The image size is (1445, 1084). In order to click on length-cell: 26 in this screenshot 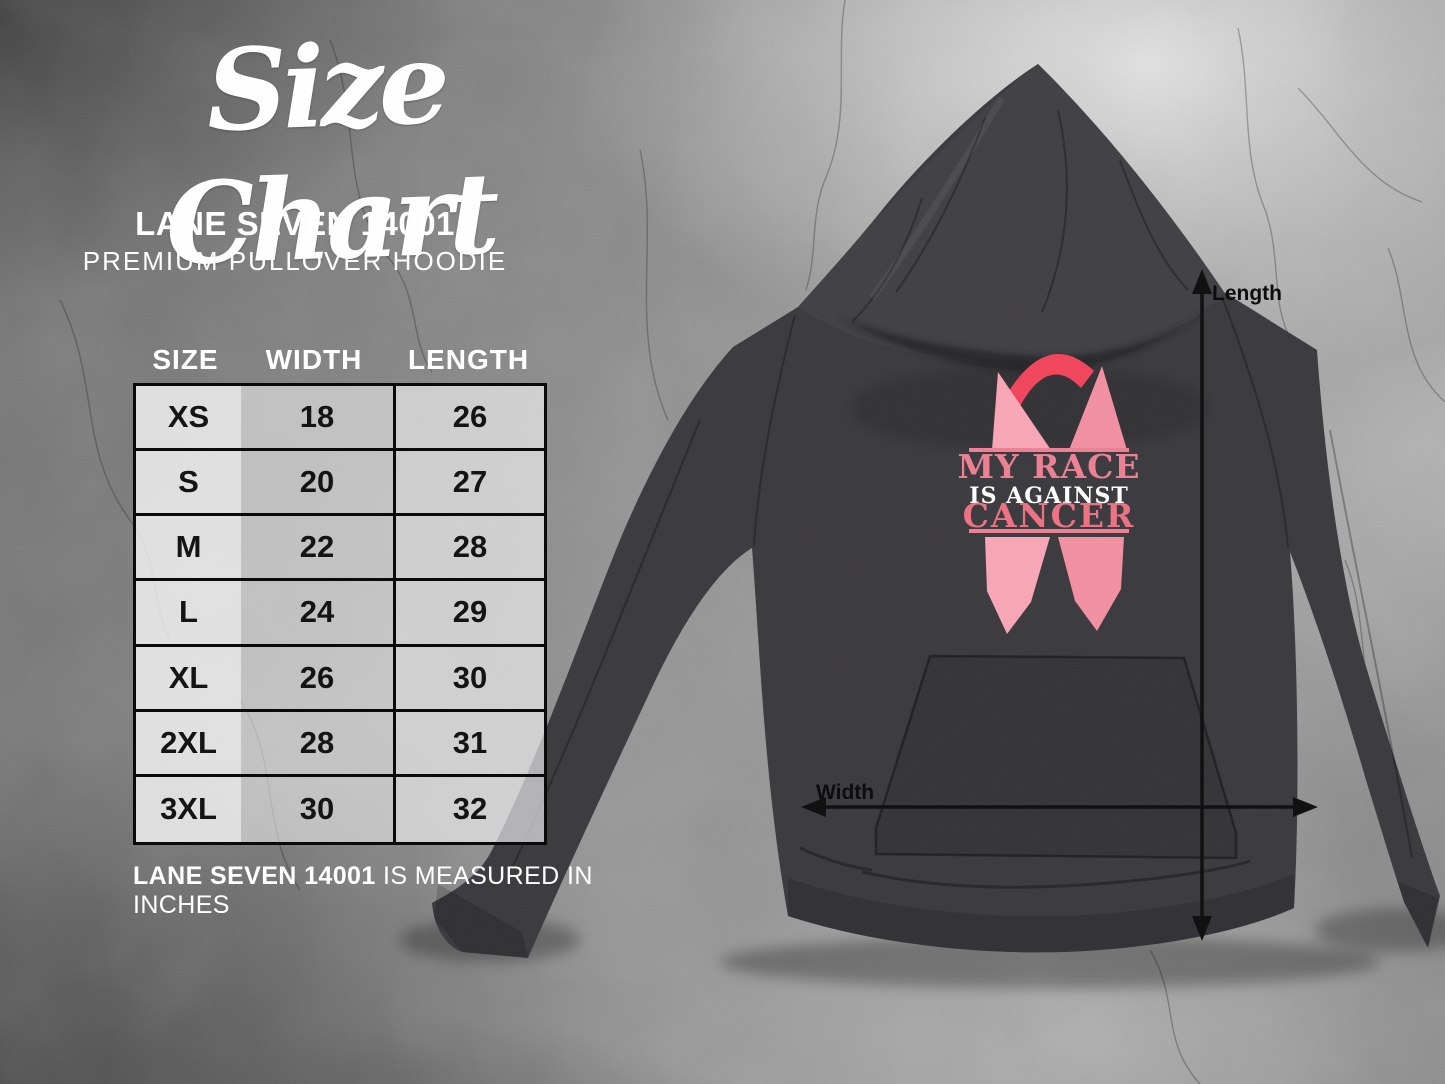, I will do `click(468, 417)`.